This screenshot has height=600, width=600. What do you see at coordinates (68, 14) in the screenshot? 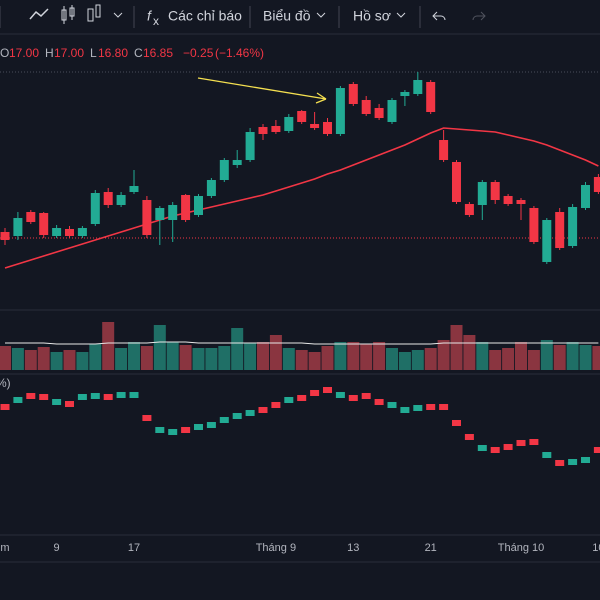
I see `candle-icon` at bounding box center [68, 14].